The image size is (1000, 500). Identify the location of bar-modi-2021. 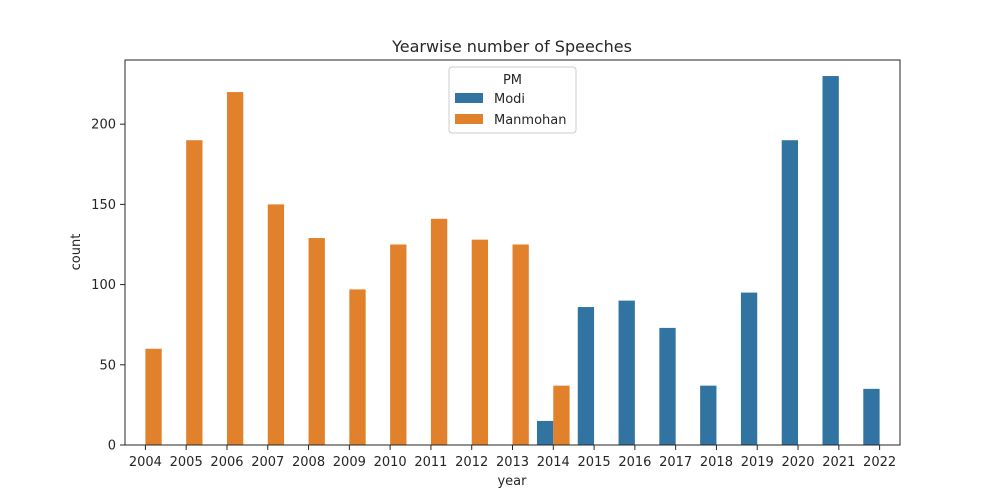
(830, 260).